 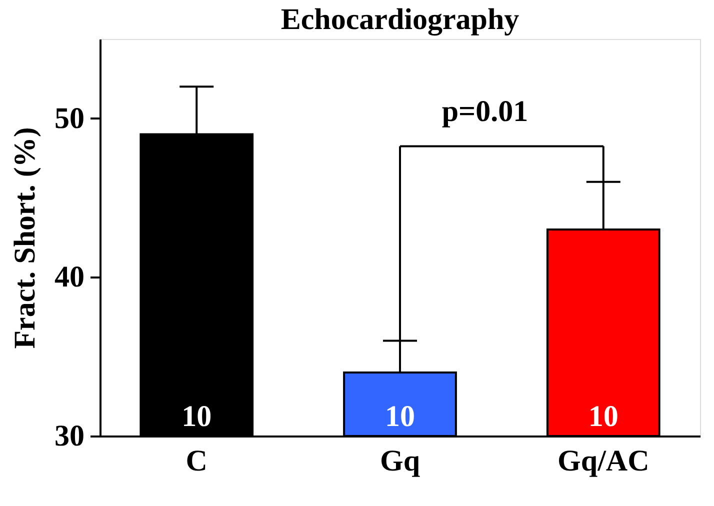 I want to click on chart-title: Echocardiography, so click(x=400, y=19).